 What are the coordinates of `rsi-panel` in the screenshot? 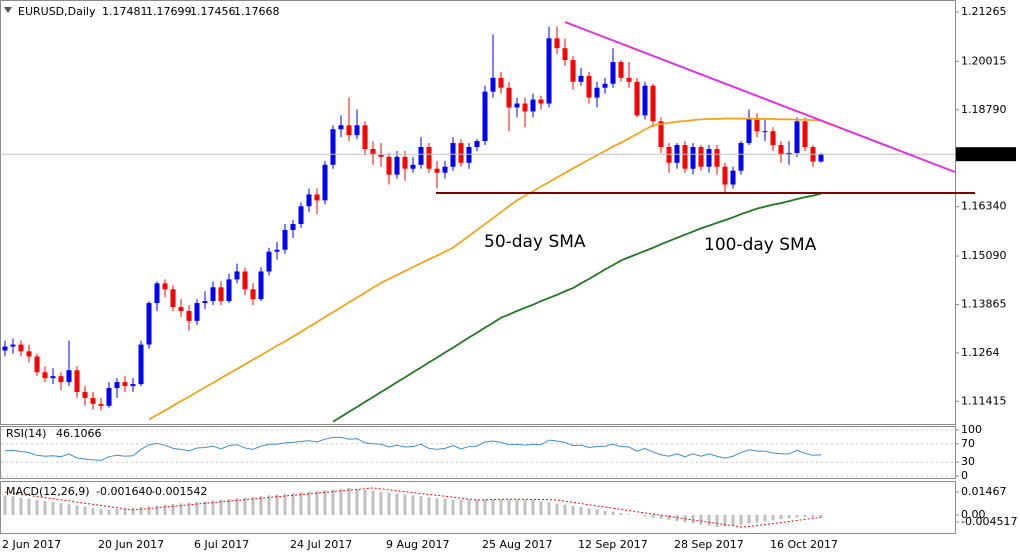 It's located at (478, 452).